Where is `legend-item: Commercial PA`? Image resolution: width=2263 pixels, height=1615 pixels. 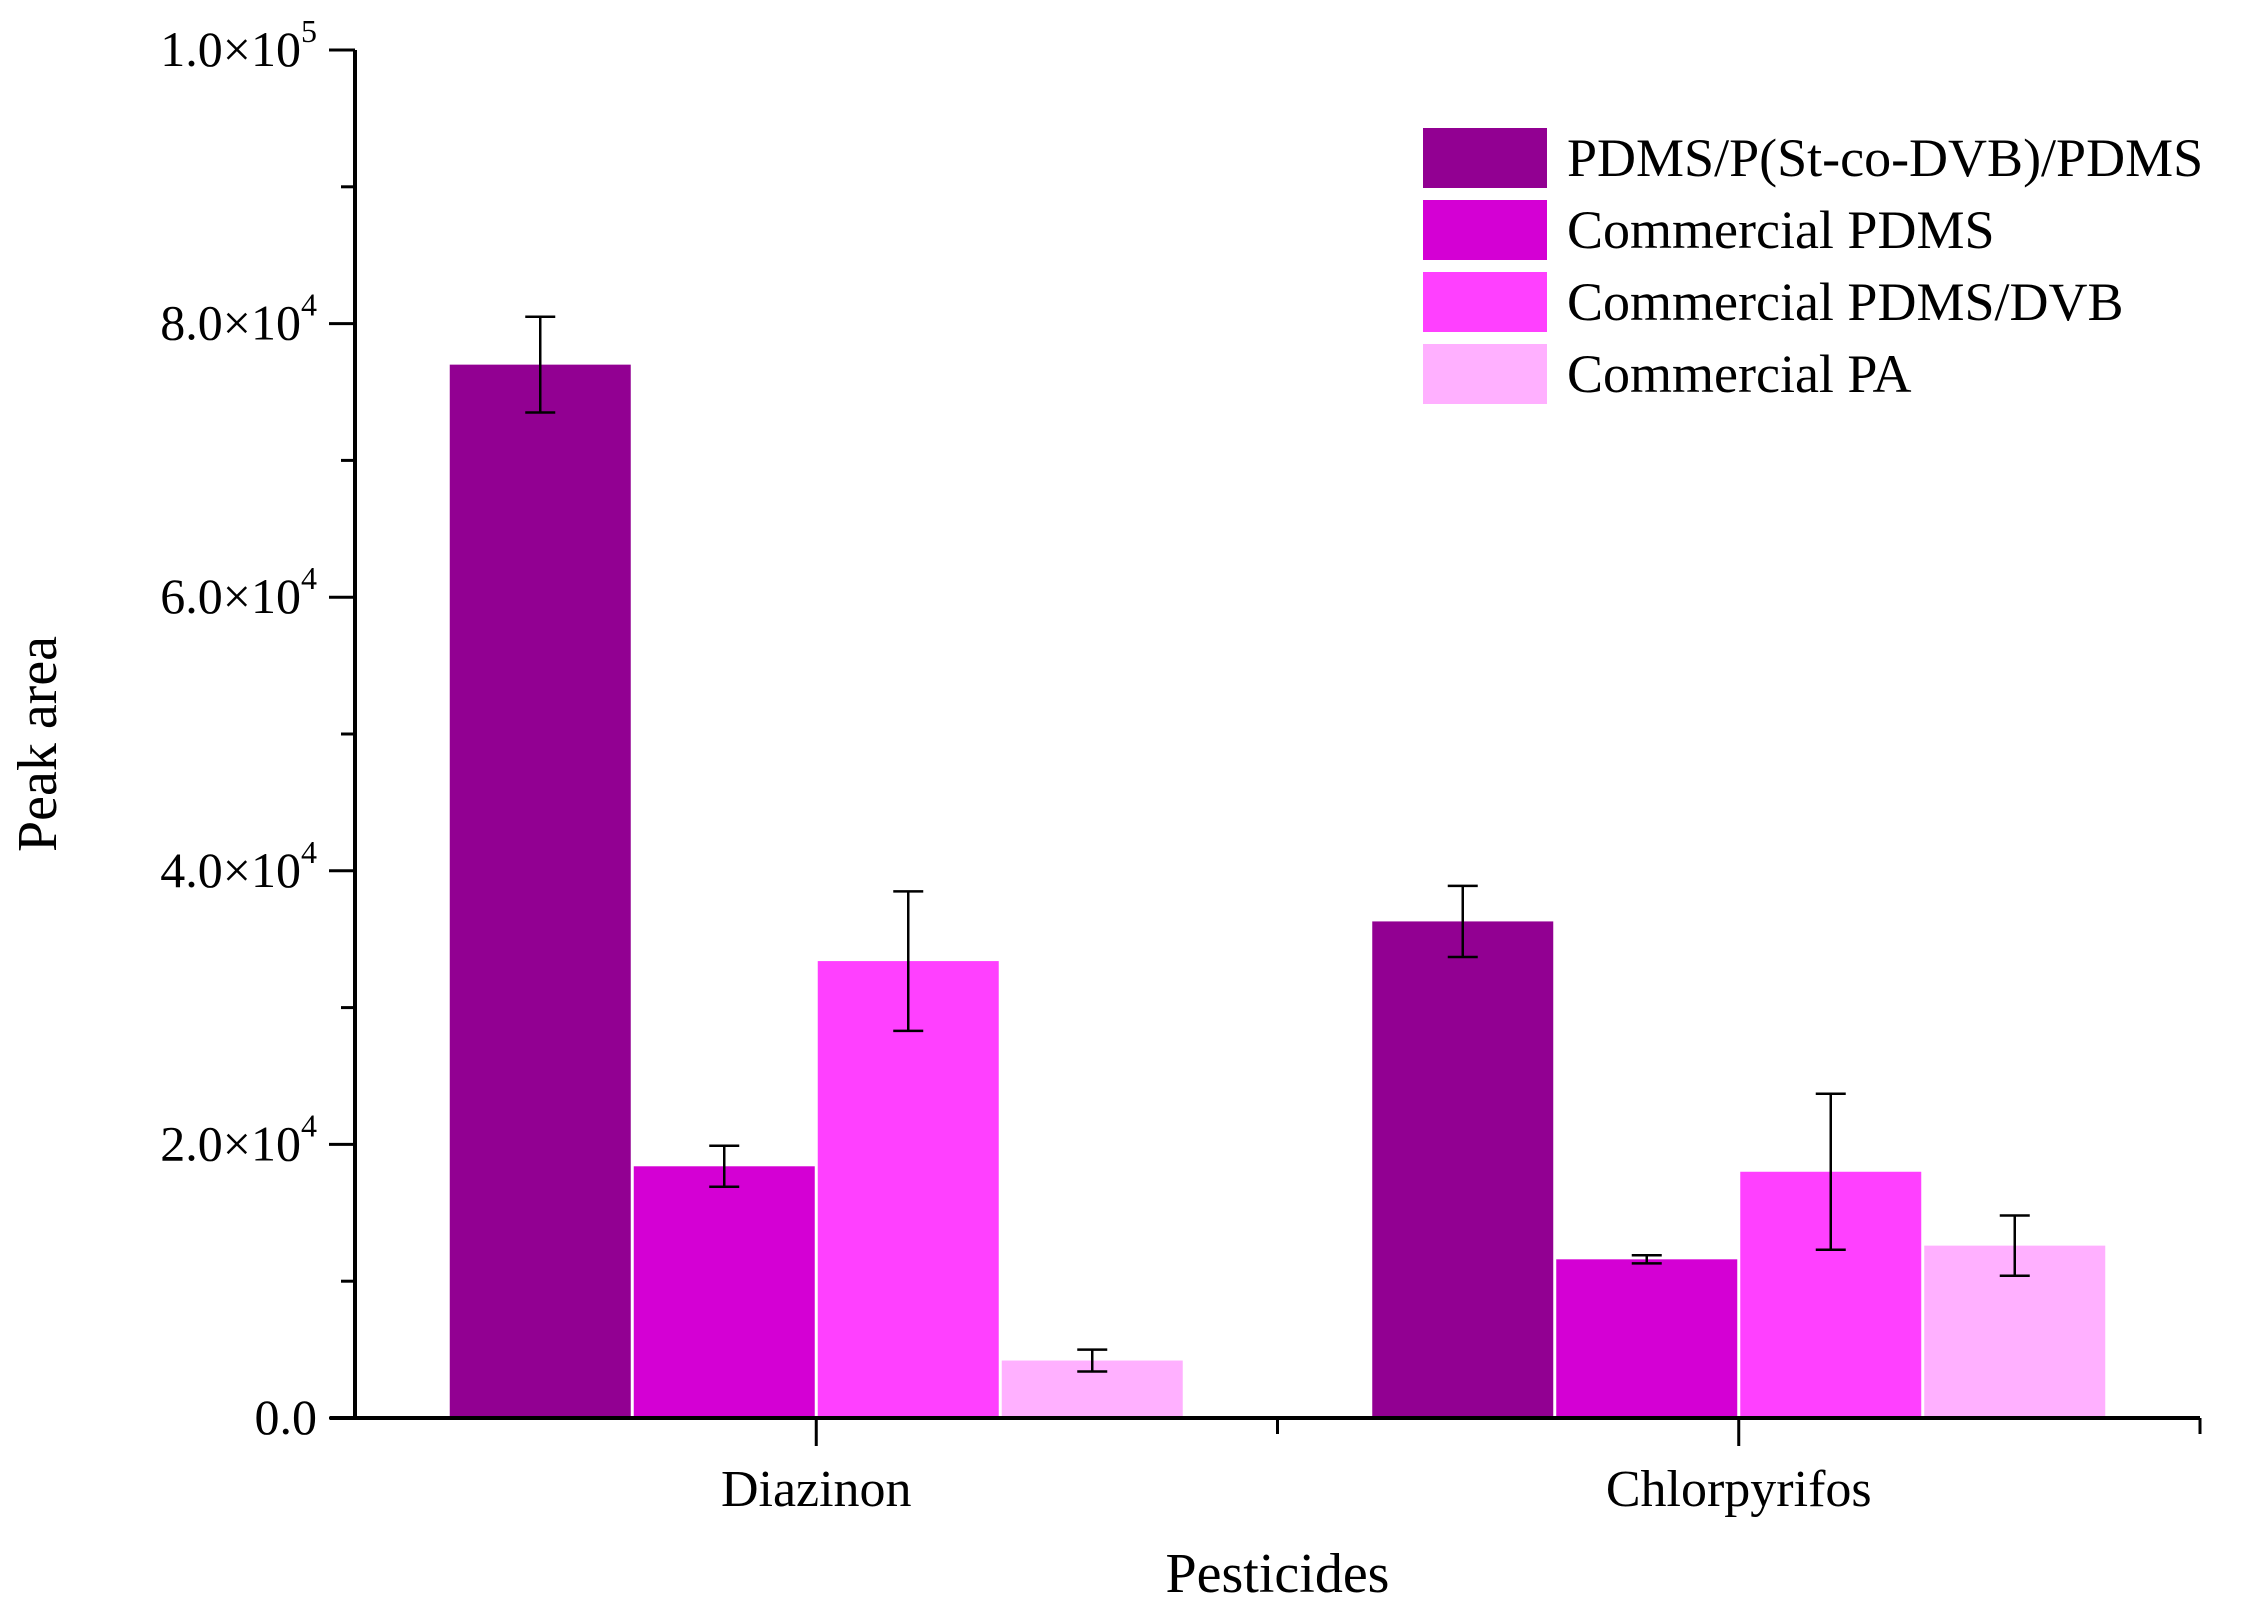 legend-item: Commercial PA is located at coordinates (1667, 374).